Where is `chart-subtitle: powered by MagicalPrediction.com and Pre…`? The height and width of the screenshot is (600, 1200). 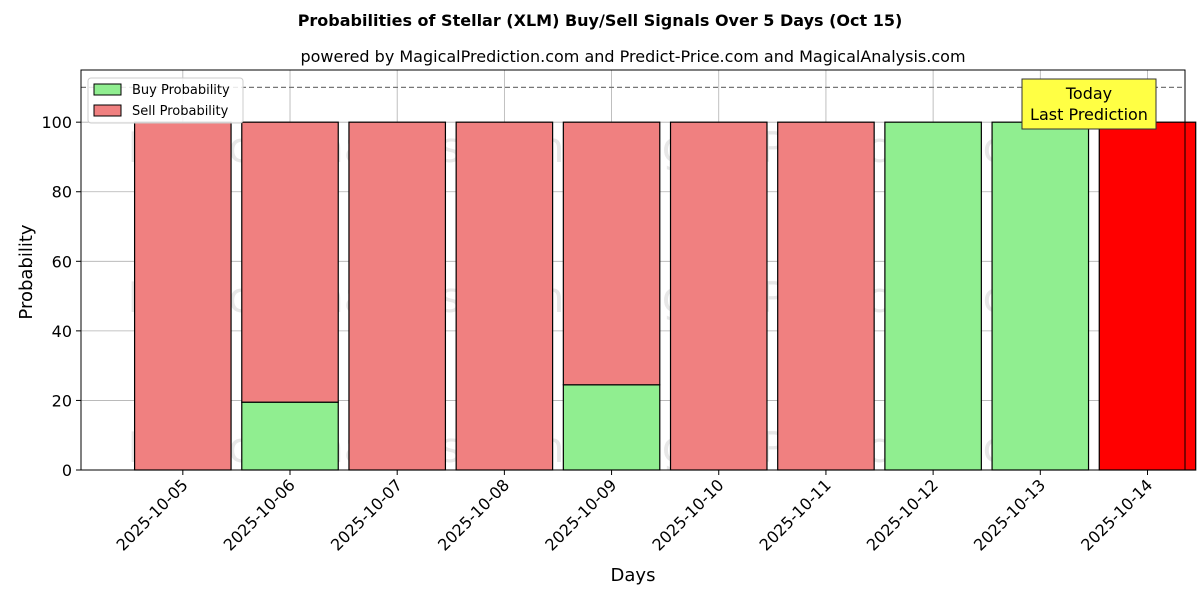
chart-subtitle: powered by MagicalPrediction.com and Pre… is located at coordinates (632, 56).